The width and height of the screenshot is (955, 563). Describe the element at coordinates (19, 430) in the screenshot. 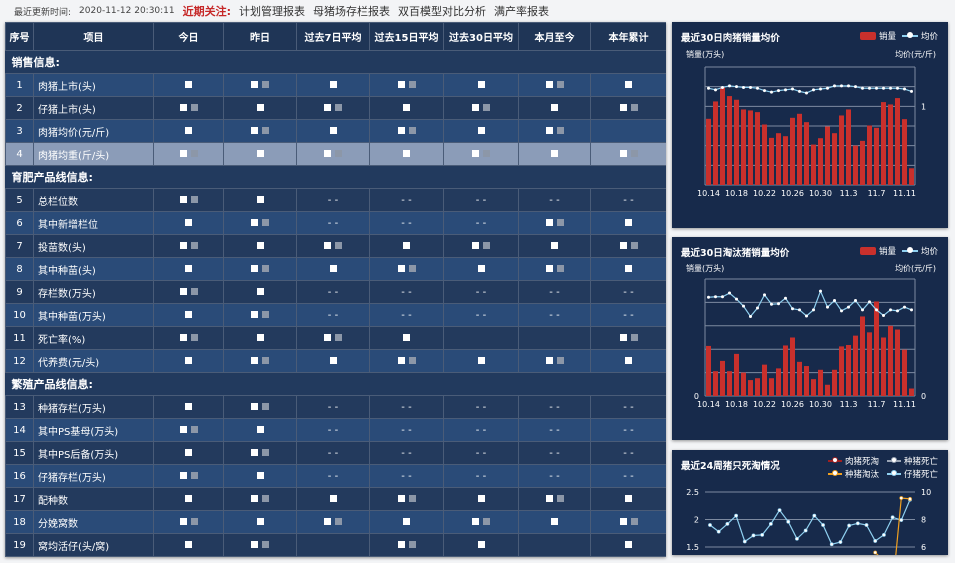

I see `row-number: 14` at that location.